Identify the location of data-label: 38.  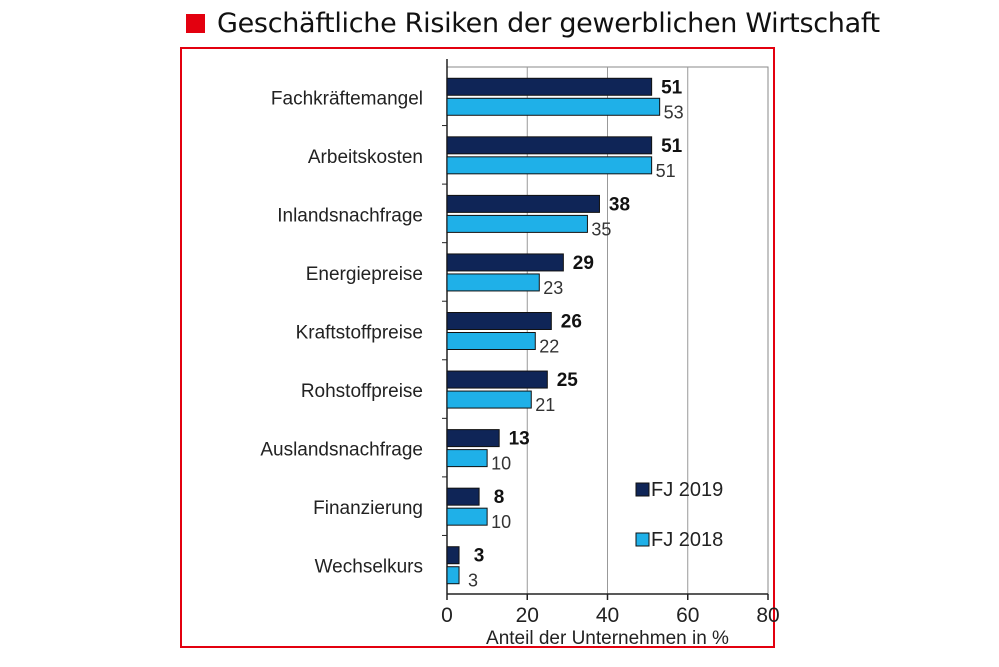
(619, 204).